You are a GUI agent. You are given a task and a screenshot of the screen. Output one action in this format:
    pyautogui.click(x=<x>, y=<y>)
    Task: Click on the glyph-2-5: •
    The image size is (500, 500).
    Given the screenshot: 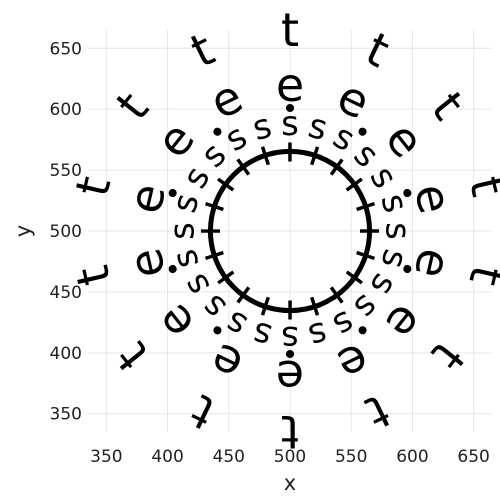 What is the action you would take?
    pyautogui.click(x=290, y=352)
    